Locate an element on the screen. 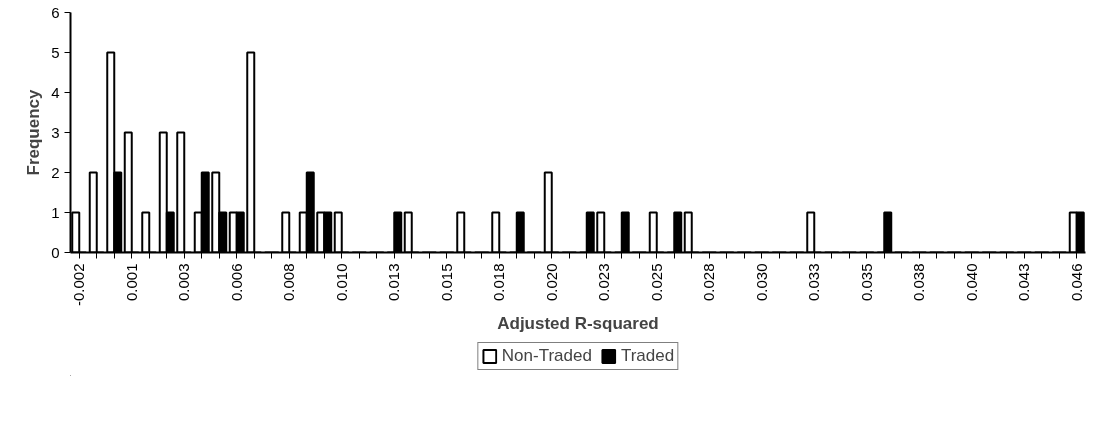 The width and height of the screenshot is (1111, 435). x-tick-label: 0.028 is located at coordinates (709, 282).